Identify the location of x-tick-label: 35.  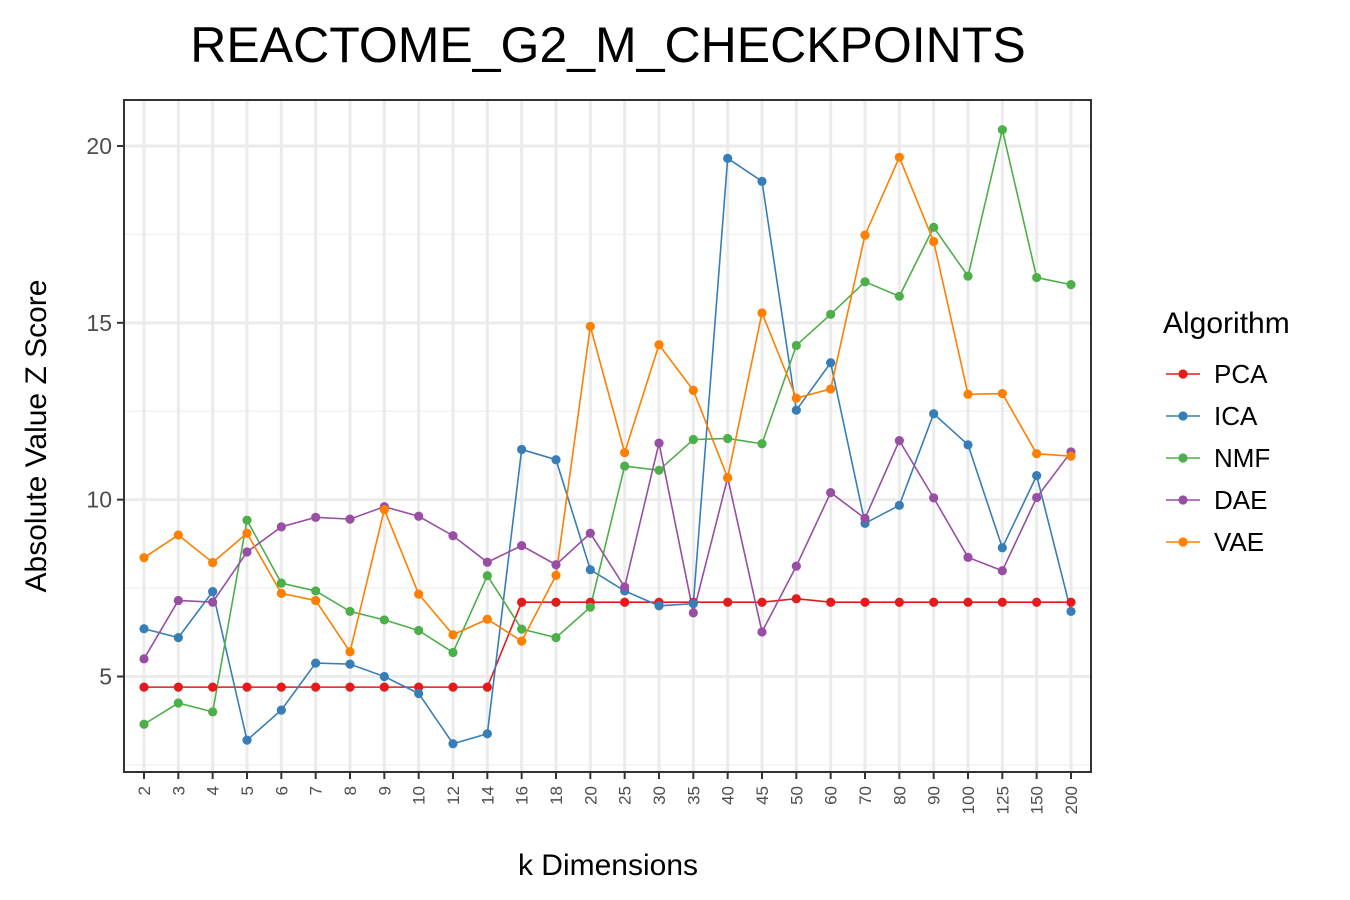
(693, 795).